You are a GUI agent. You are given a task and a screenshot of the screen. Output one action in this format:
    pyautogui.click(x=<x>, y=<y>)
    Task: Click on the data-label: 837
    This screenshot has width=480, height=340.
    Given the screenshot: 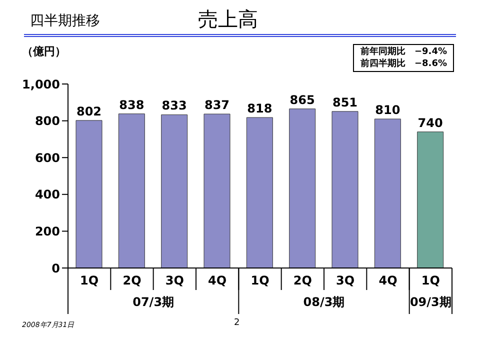 What is the action you would take?
    pyautogui.click(x=217, y=105)
    